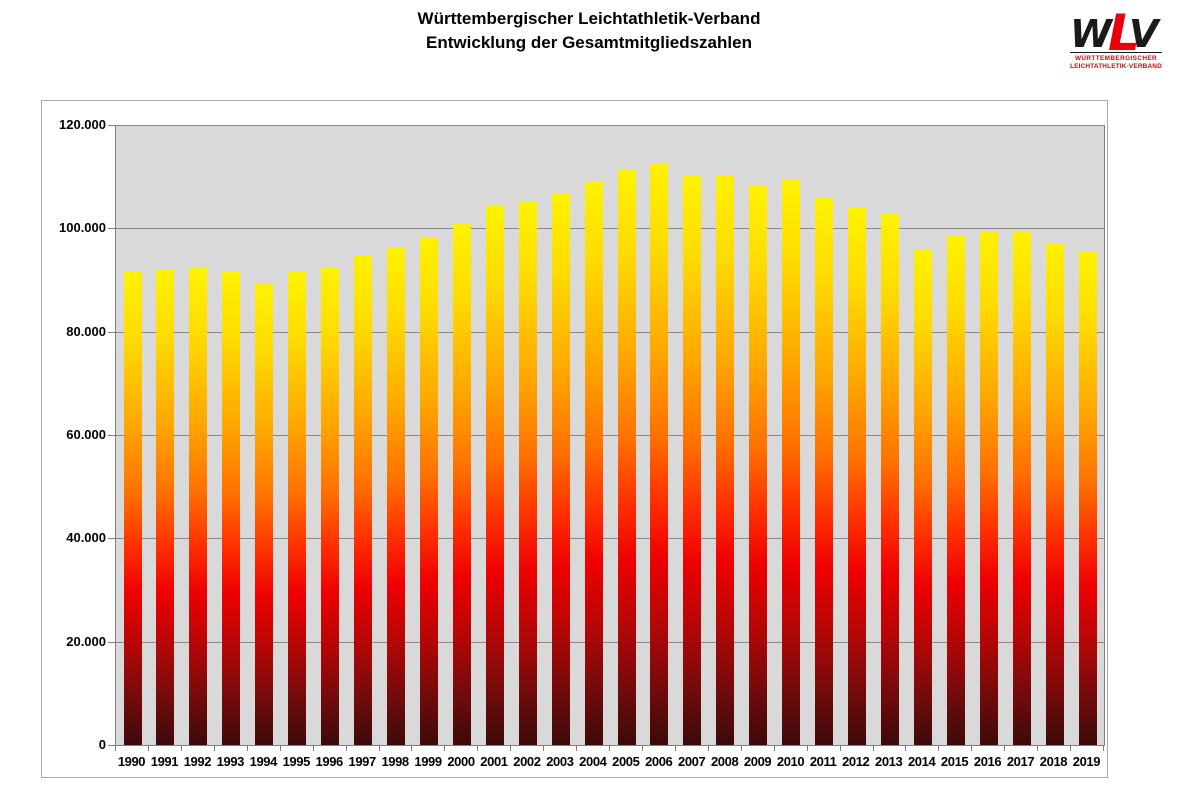 The width and height of the screenshot is (1178, 802). What do you see at coordinates (428, 490) in the screenshot?
I see `bar-1999` at bounding box center [428, 490].